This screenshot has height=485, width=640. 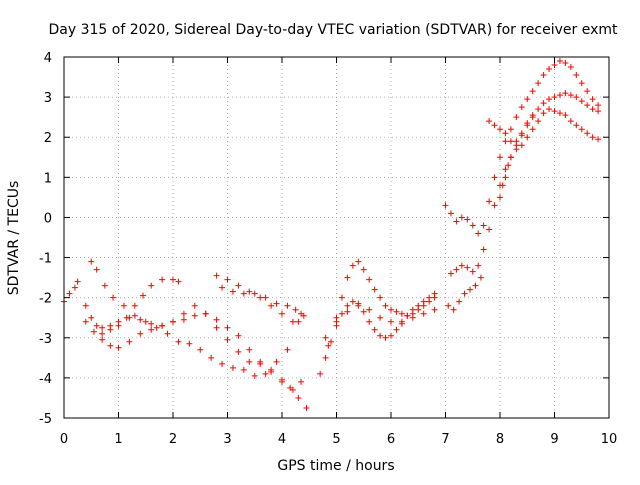 I want to click on y-tick-label: -5, so click(x=45, y=419).